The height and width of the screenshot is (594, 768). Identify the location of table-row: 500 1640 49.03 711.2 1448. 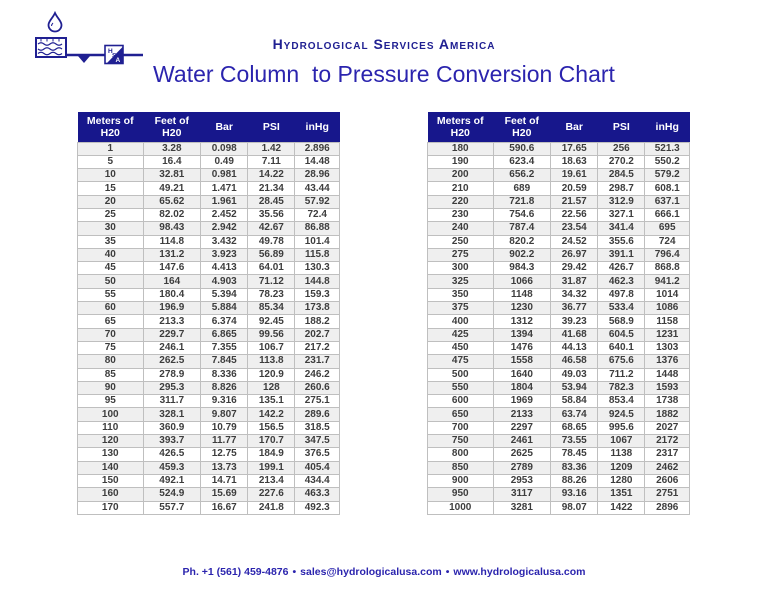
(558, 374).